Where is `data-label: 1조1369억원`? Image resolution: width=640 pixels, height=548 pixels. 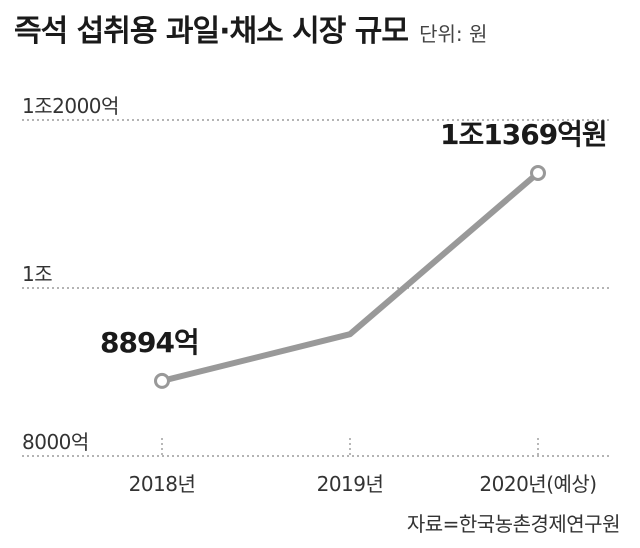 data-label: 1조1369억원 is located at coordinates (524, 134).